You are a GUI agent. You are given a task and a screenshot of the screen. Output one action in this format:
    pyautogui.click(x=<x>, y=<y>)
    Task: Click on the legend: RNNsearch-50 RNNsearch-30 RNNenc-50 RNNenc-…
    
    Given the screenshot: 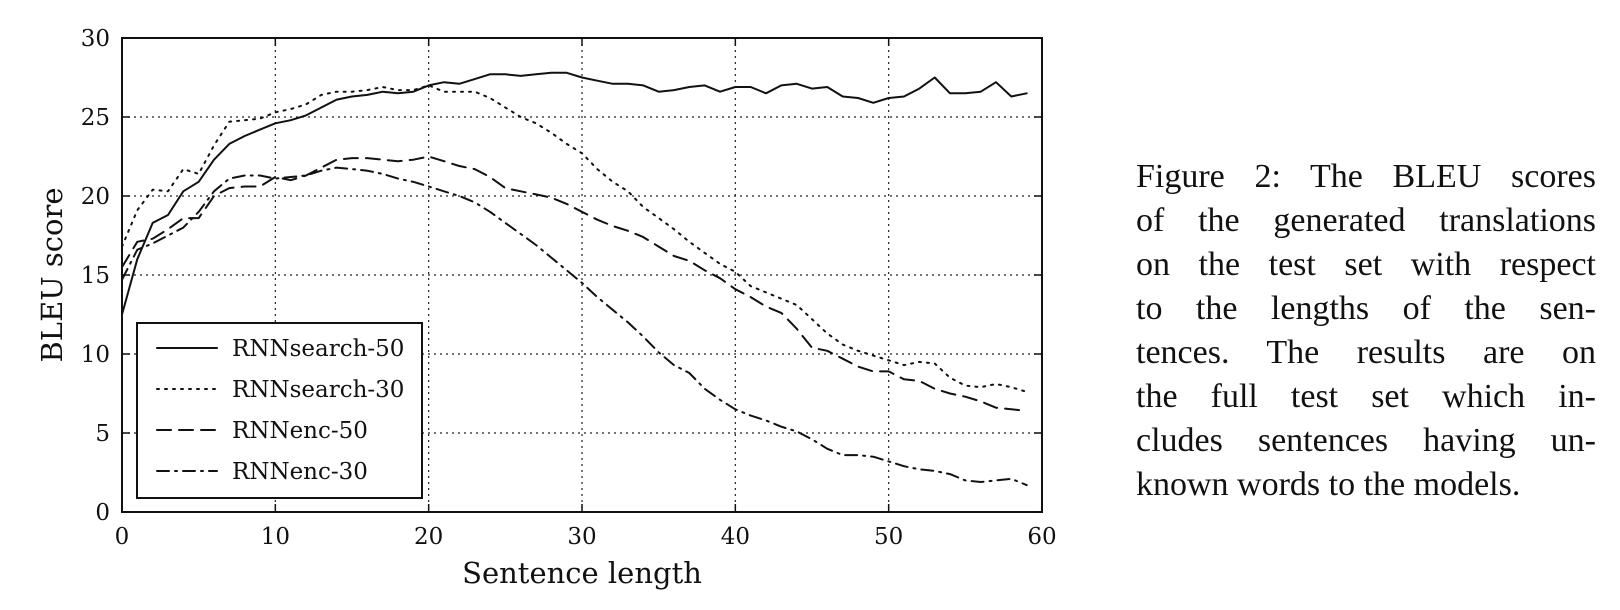 What is the action you would take?
    pyautogui.click(x=279, y=410)
    